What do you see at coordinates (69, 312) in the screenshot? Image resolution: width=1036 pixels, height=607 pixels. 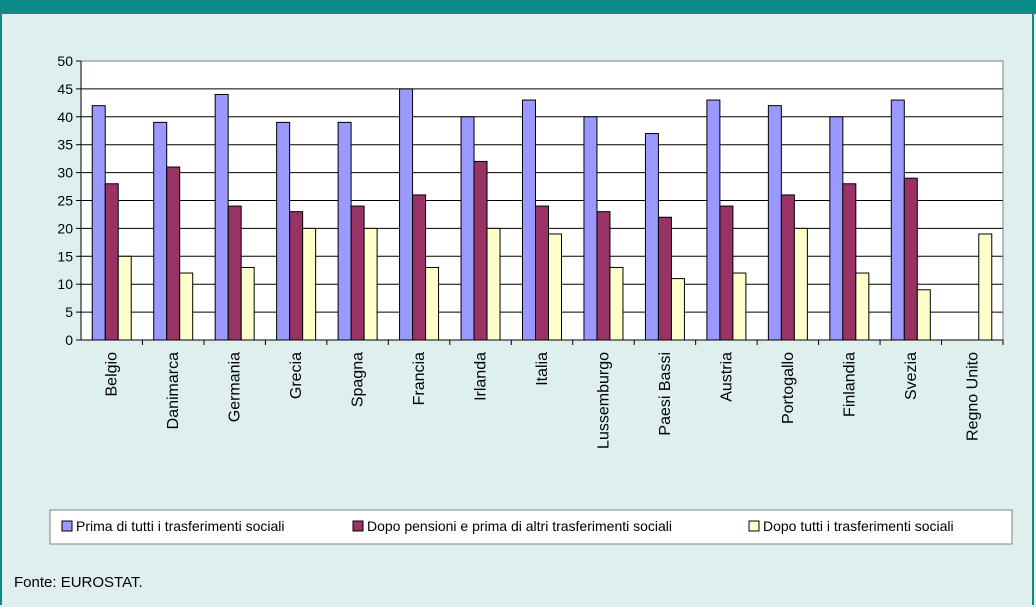 I see `y-tick-label: 5` at bounding box center [69, 312].